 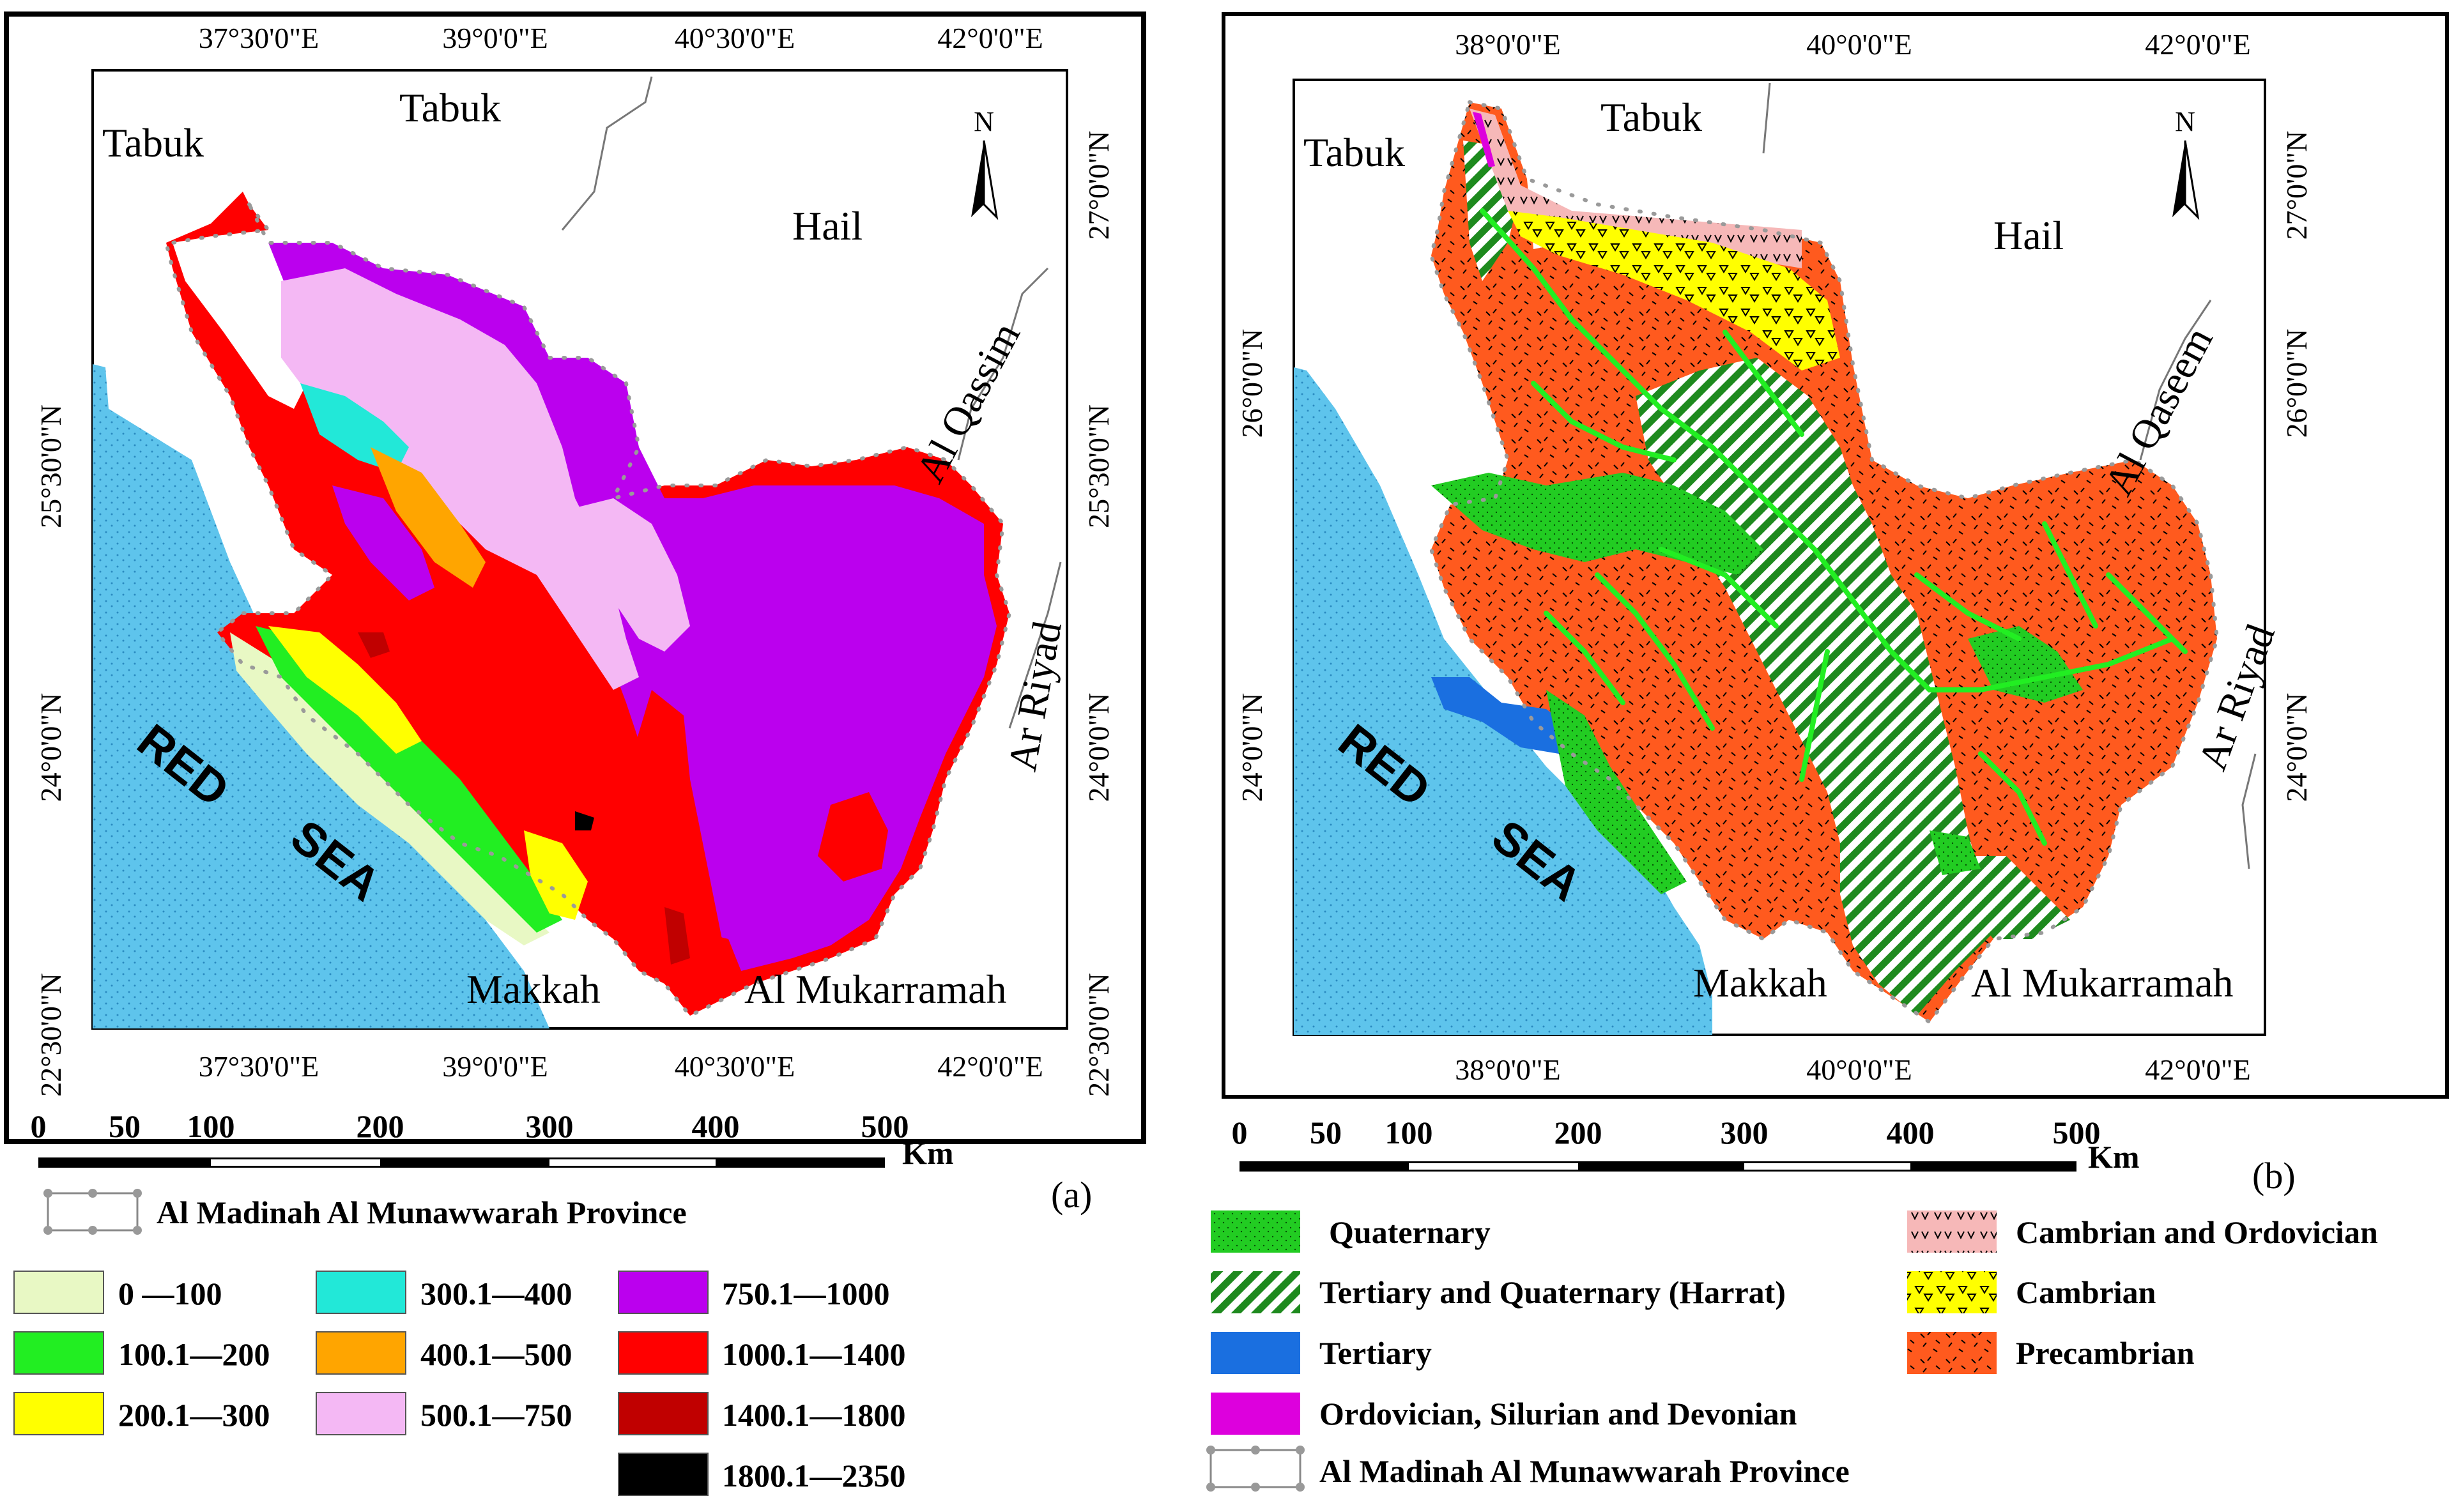 I want to click on map-b-drainage-network, so click(x=1834, y=527).